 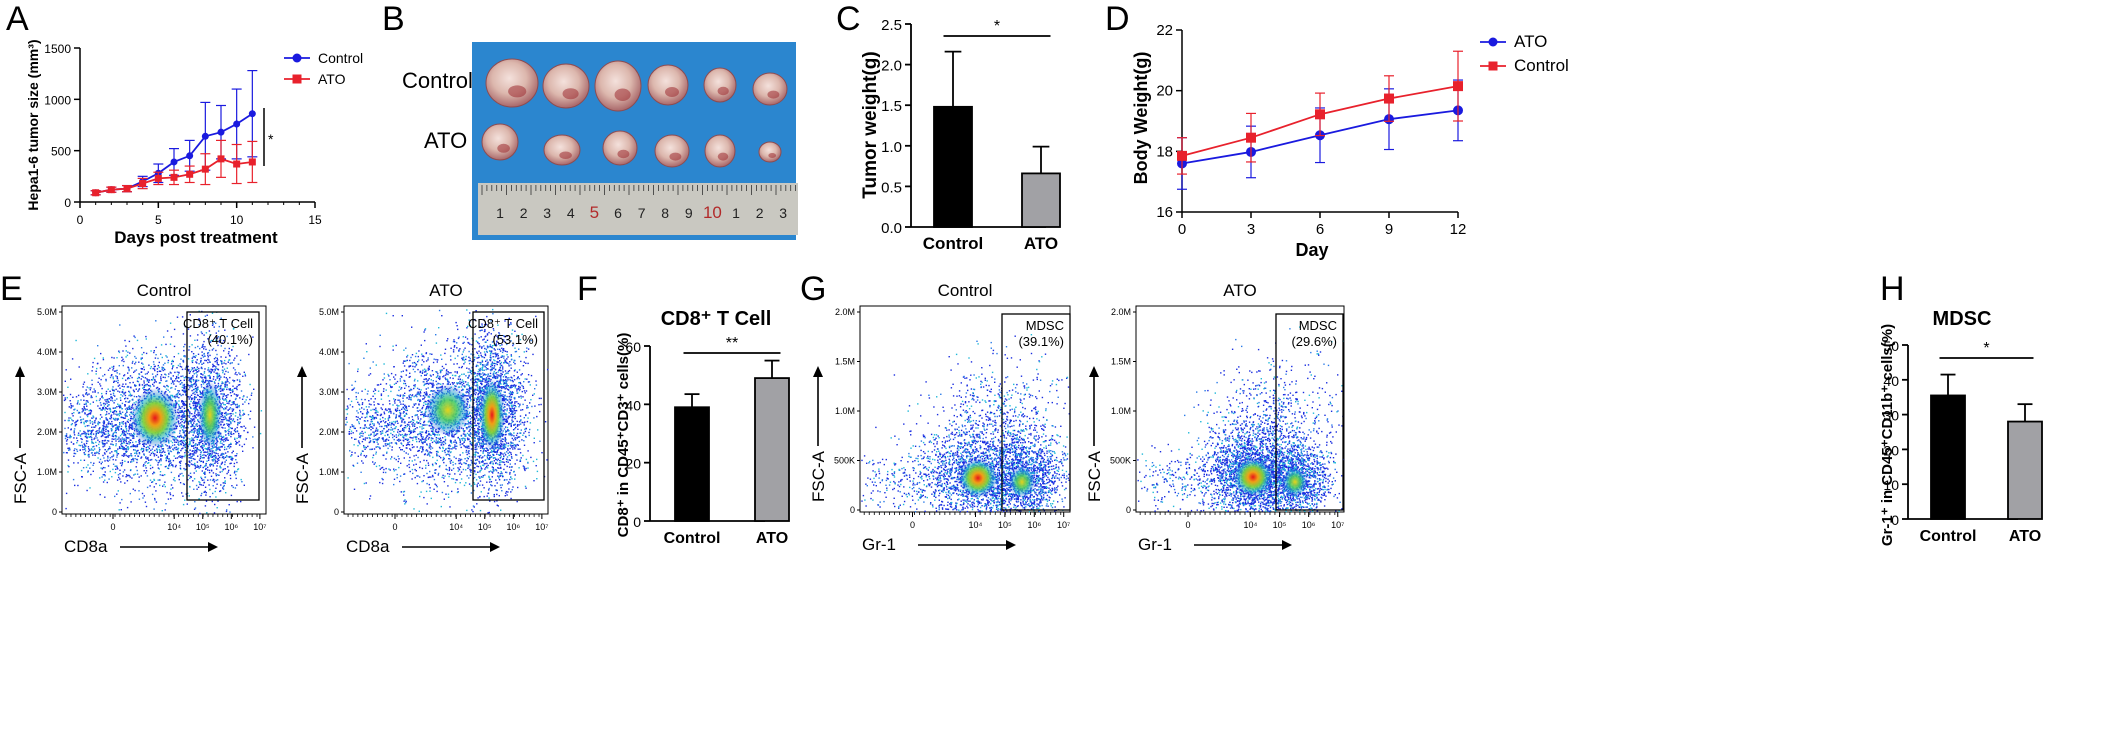 I want to click on density-core, so click(x=210, y=415).